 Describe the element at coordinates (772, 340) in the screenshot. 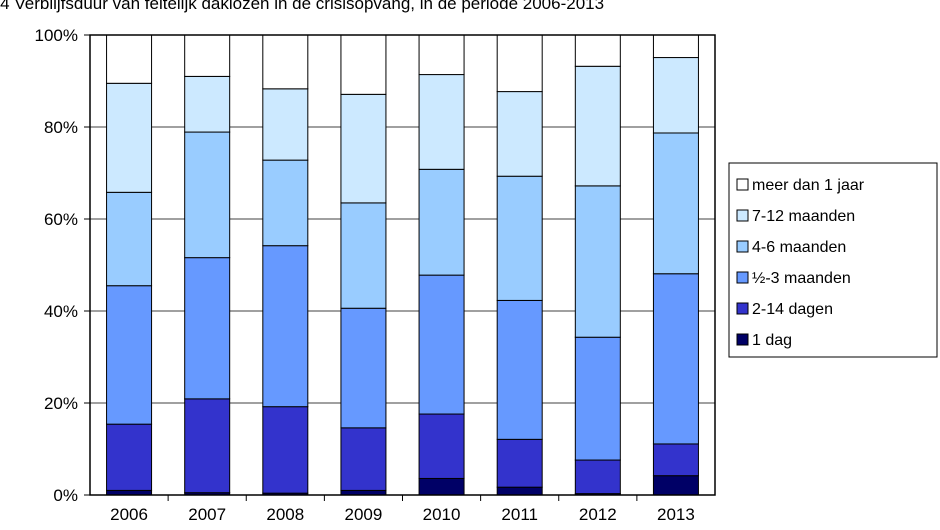

I see `legend-label: 1 dag` at that location.